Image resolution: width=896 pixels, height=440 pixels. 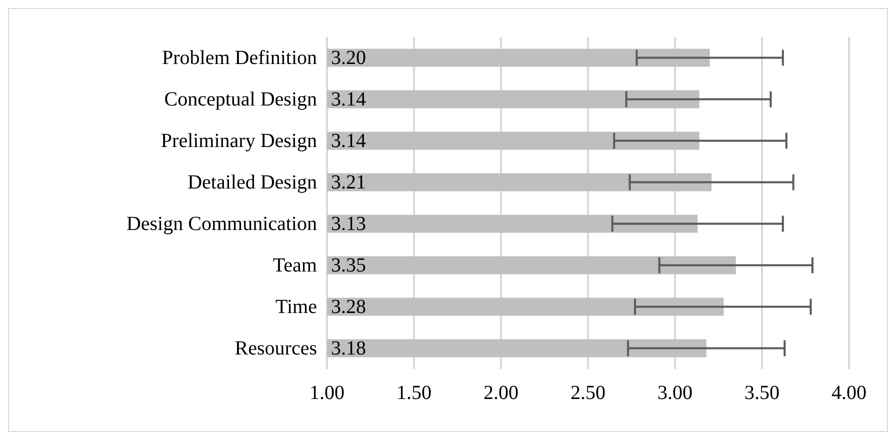 What do you see at coordinates (240, 99) in the screenshot?
I see `y-tick-label: Conceptual Design` at bounding box center [240, 99].